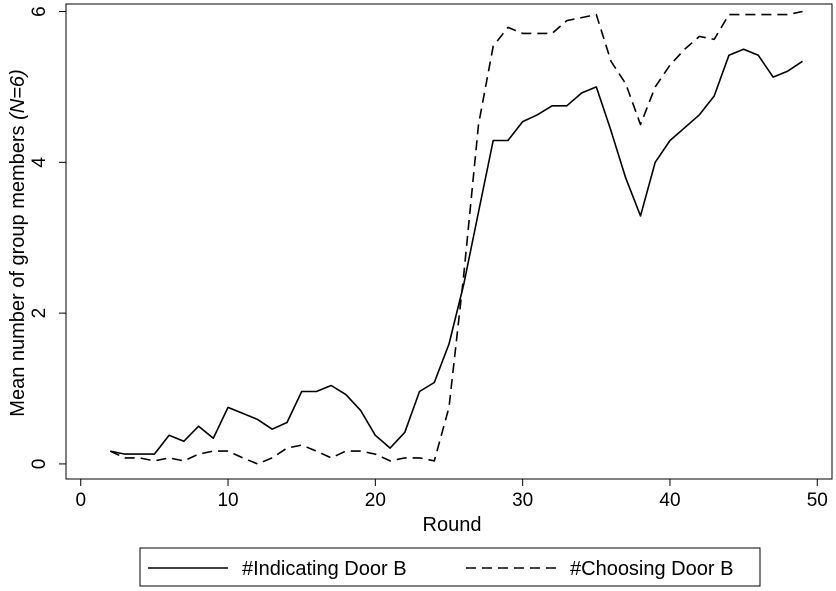 The image size is (836, 591). Describe the element at coordinates (39, 464) in the screenshot. I see `y-tick-label: 0` at that location.